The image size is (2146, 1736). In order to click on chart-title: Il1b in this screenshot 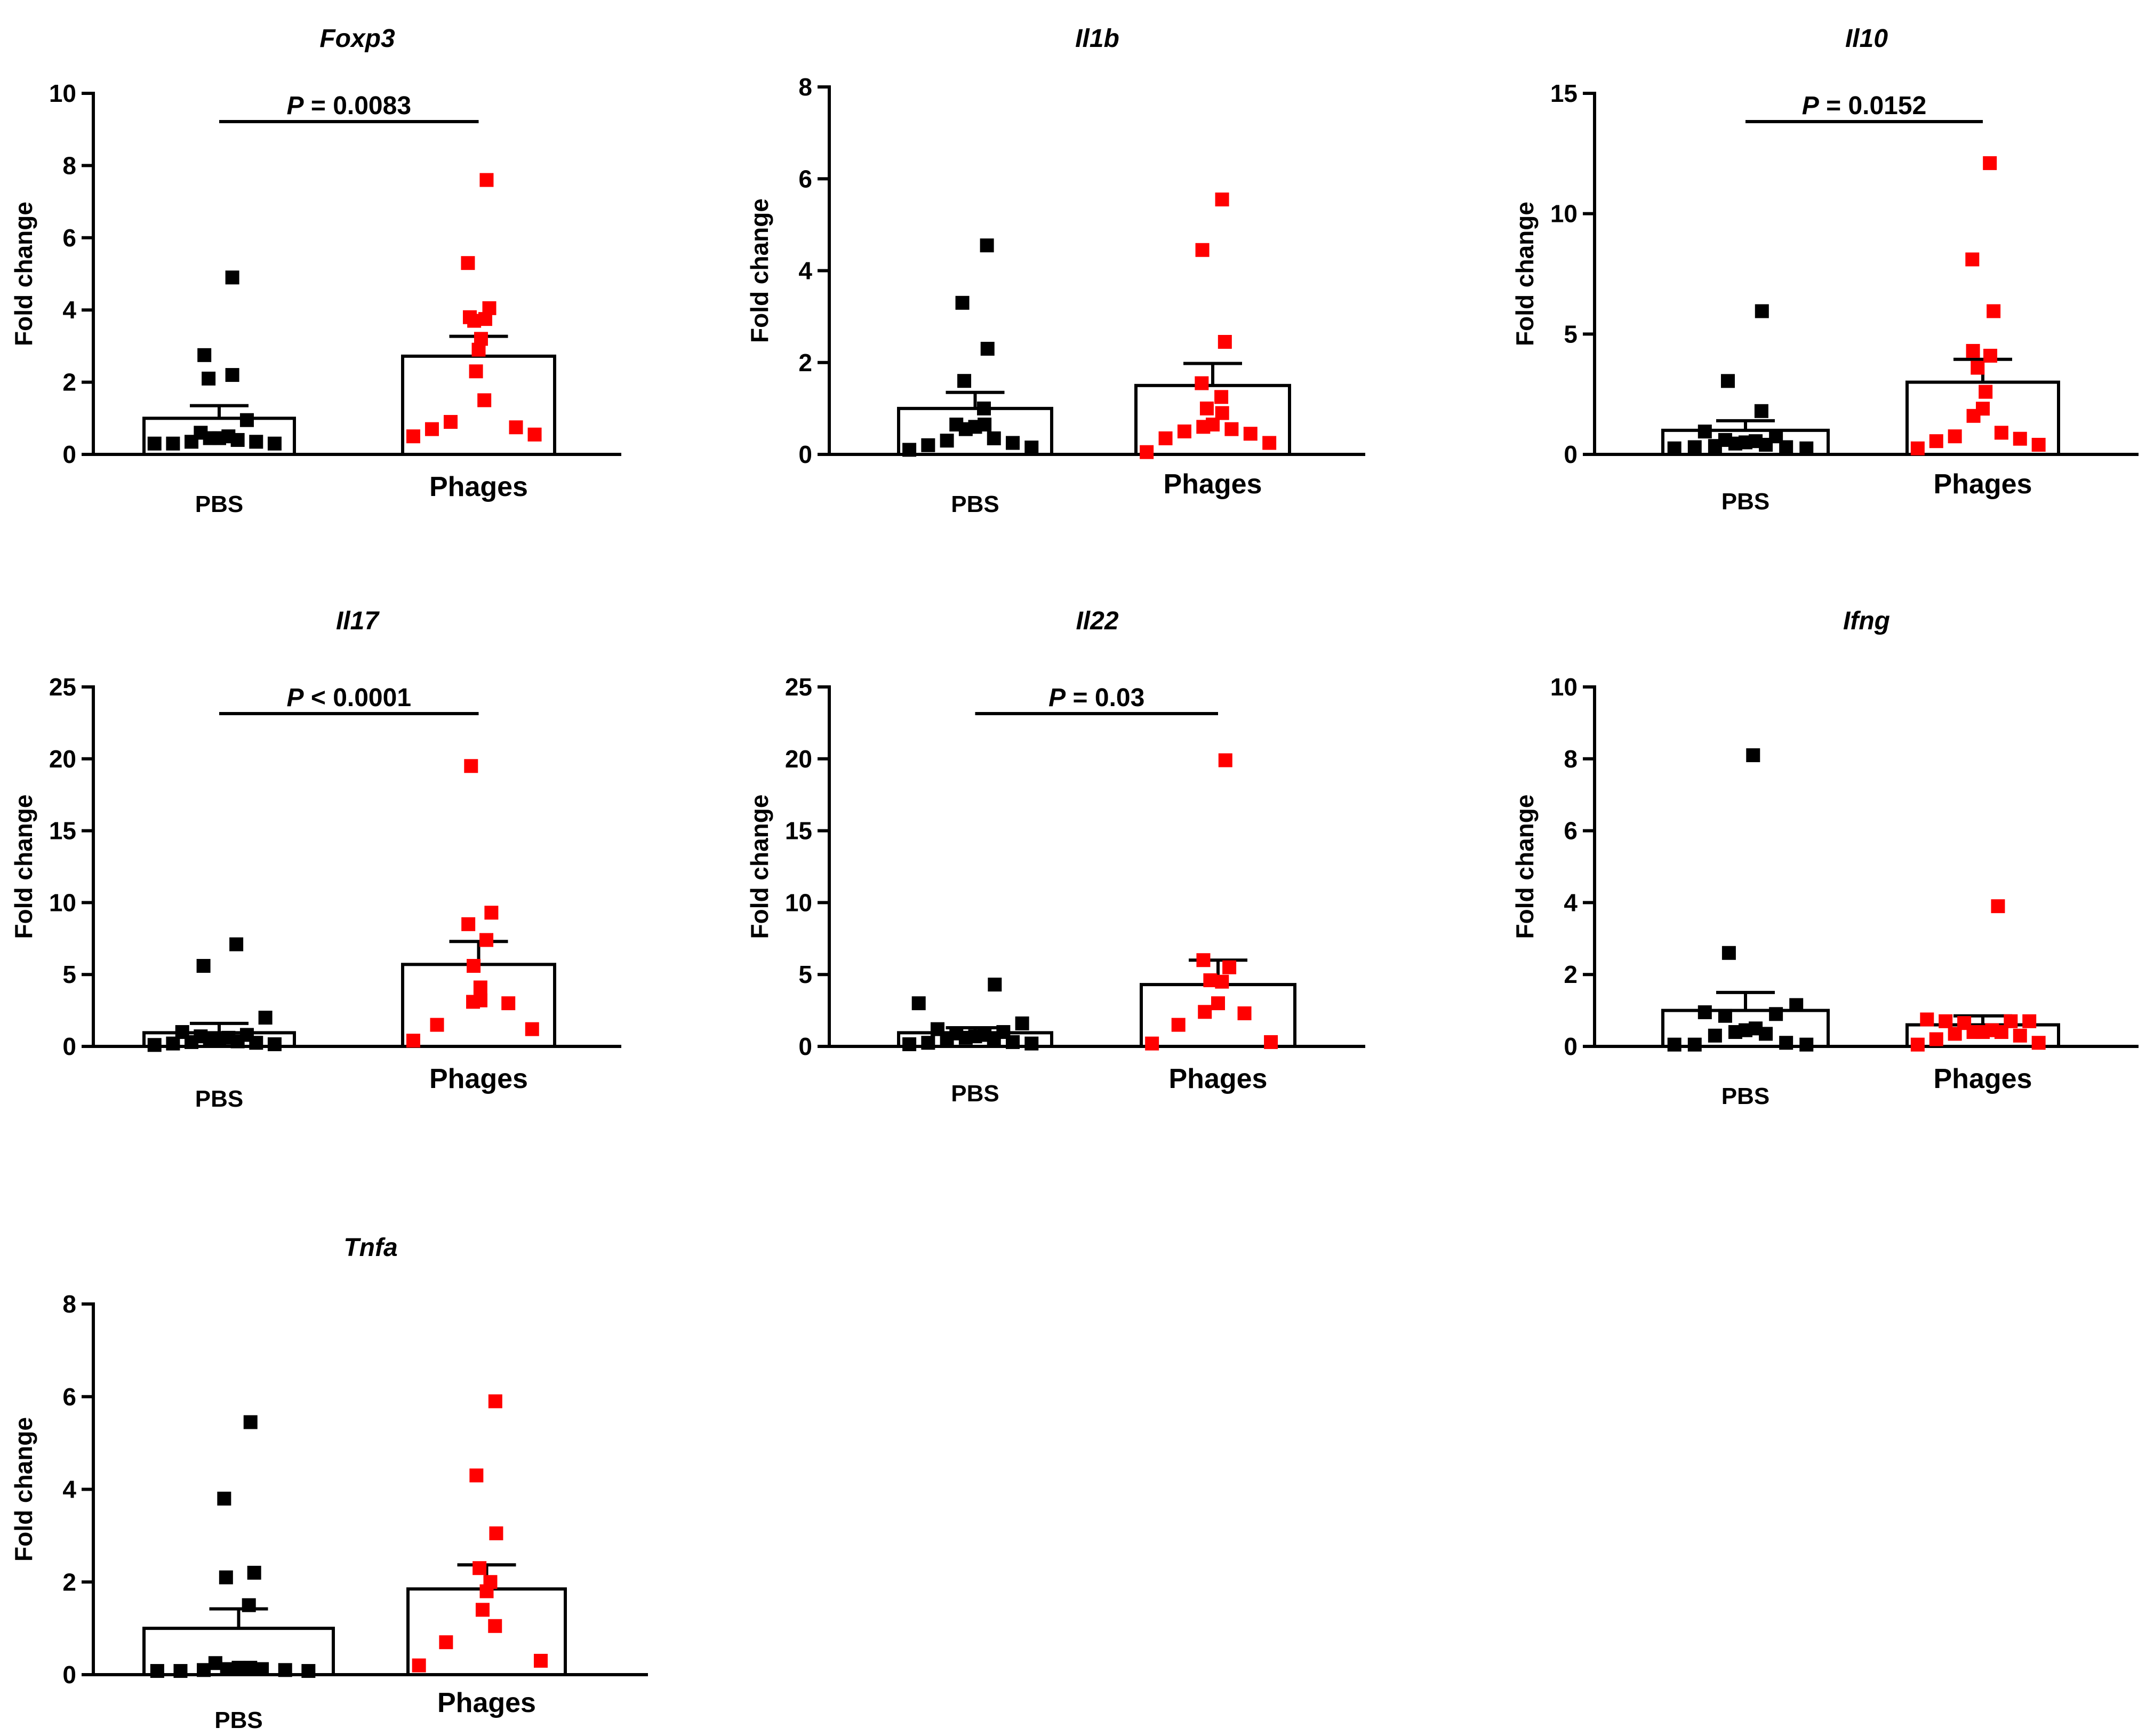, I will do `click(1097, 39)`.